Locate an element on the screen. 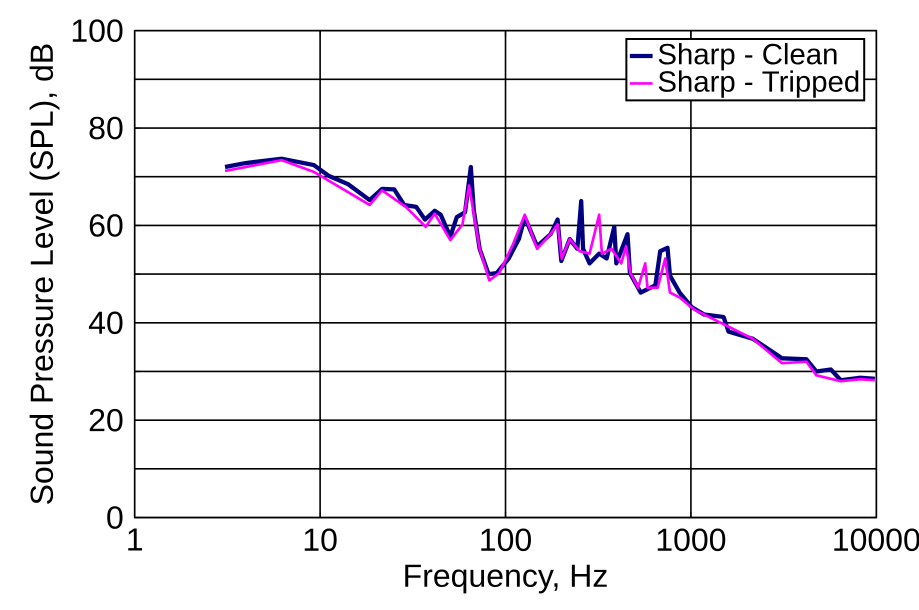  x-tick-label: 1000 is located at coordinates (692, 540).